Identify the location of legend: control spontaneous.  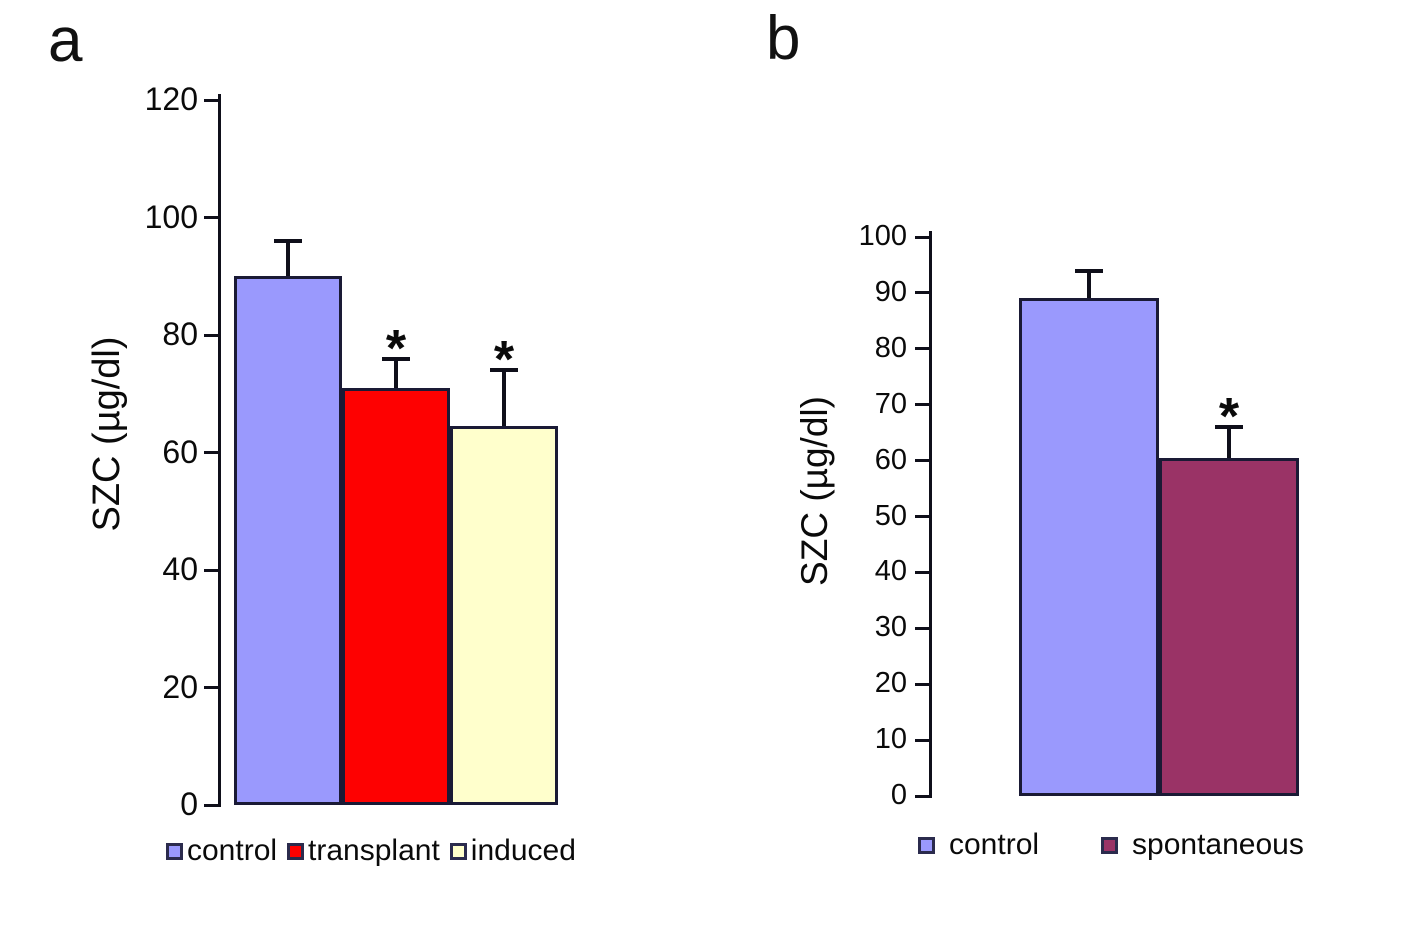
(1111, 845).